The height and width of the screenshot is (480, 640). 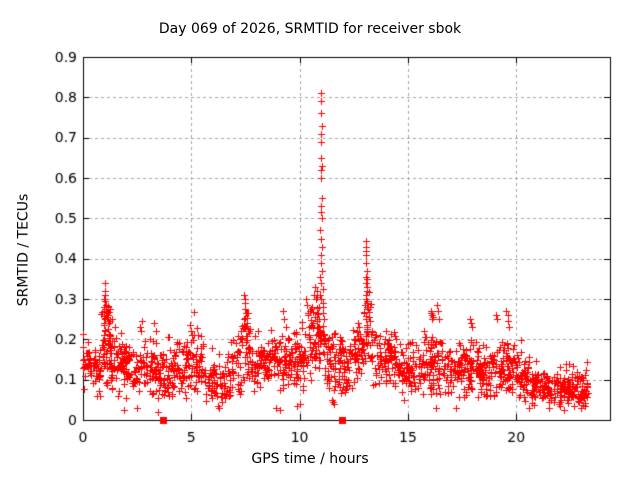 I want to click on x-axis-label: GPS time / hours, so click(x=310, y=459).